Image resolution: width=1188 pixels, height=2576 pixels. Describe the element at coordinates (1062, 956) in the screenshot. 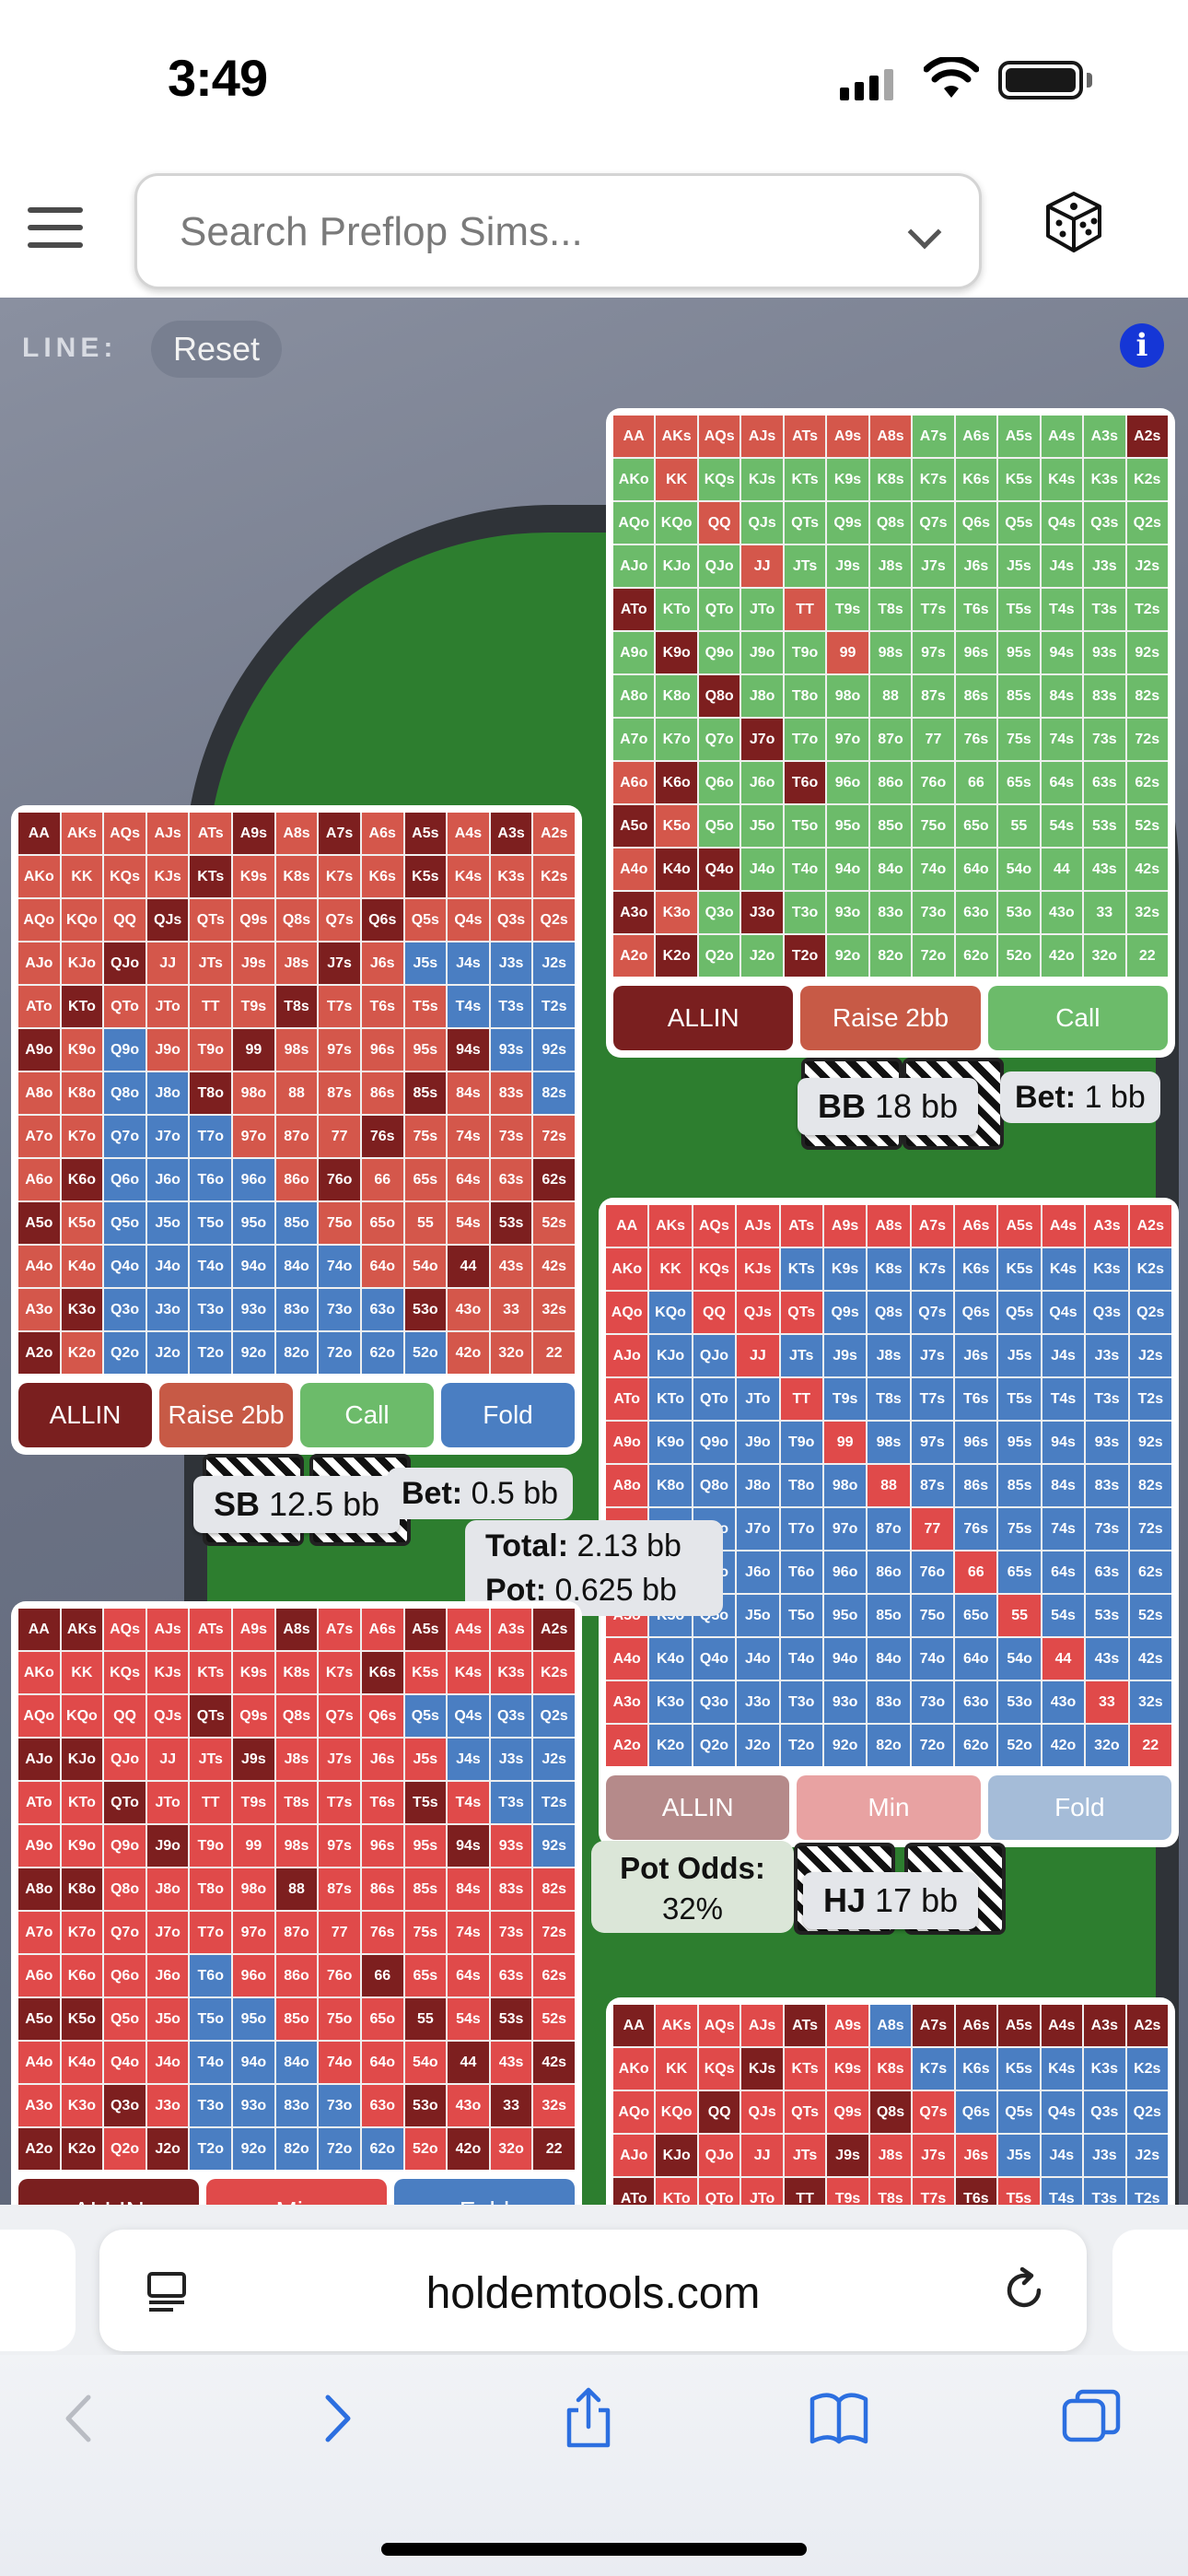

I see `hand-cell: 42o` at that location.